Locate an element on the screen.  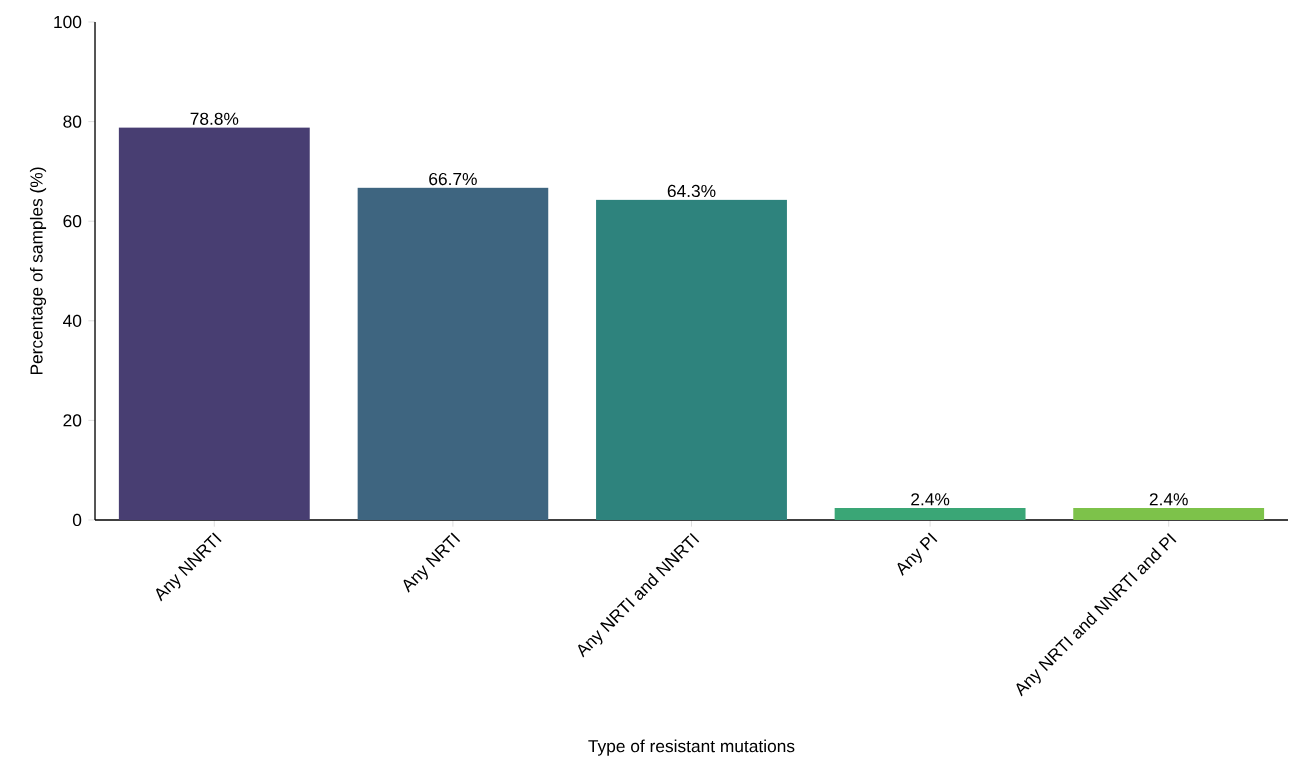
data-label: 64.3% is located at coordinates (691, 191).